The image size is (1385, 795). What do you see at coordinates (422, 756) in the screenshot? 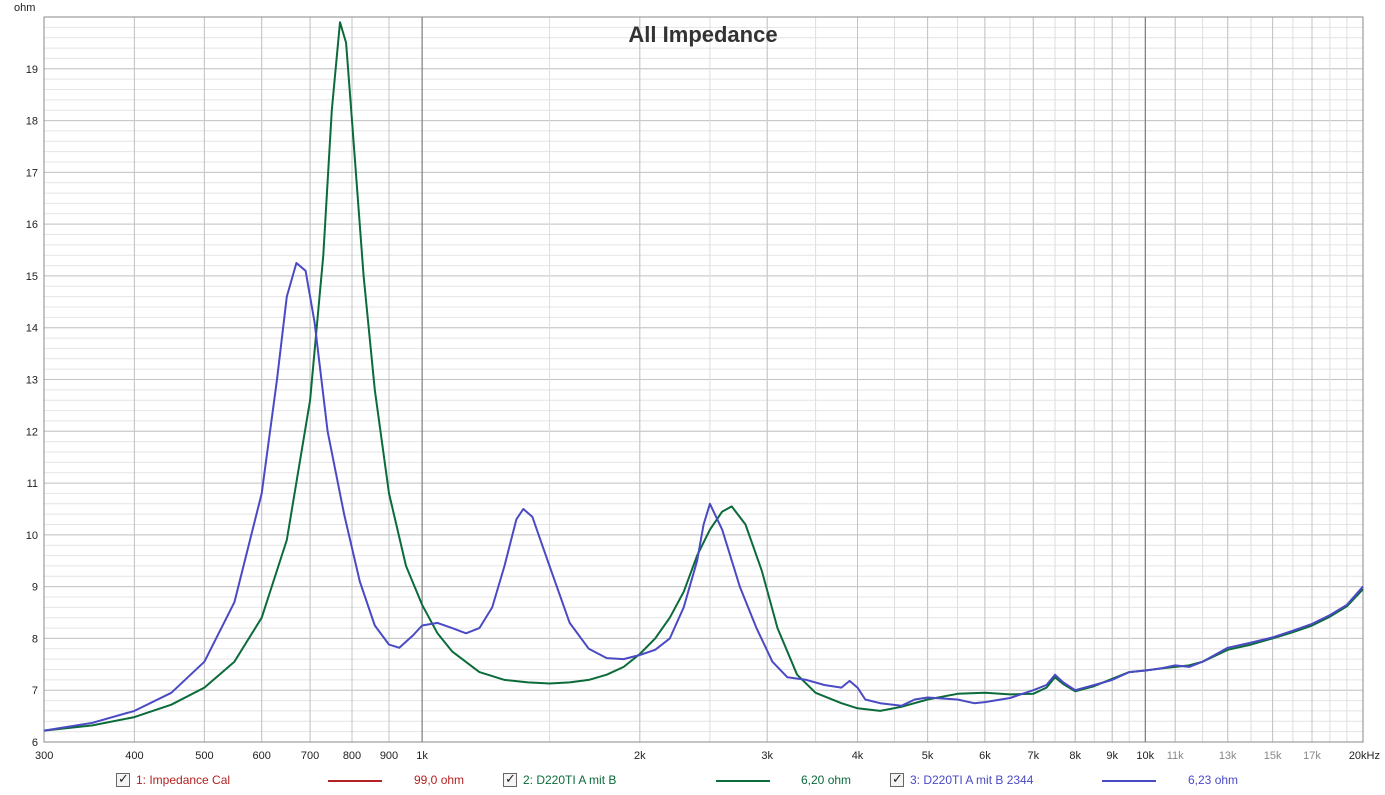
I see `x-tick-label: 1k` at bounding box center [422, 756].